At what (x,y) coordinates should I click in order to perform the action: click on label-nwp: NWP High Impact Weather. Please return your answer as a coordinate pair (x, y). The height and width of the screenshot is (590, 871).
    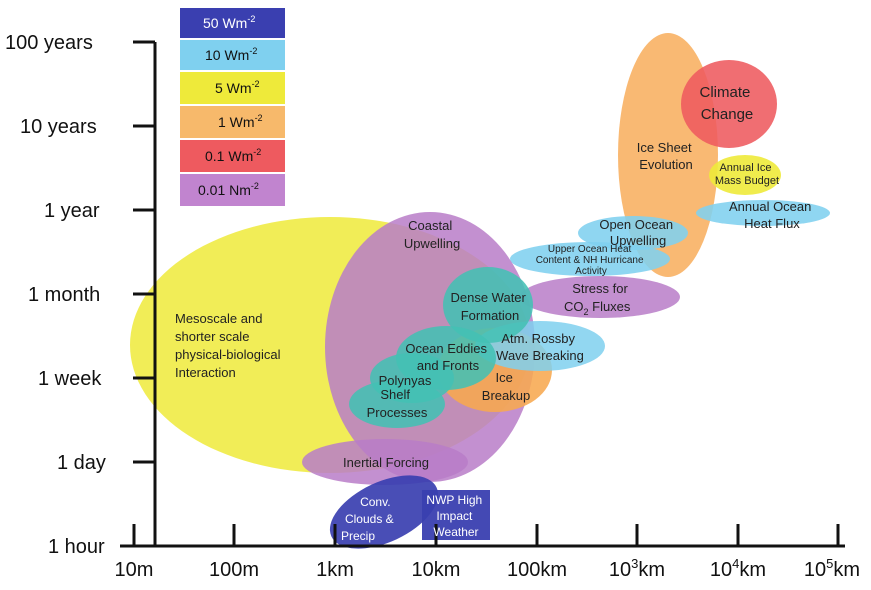
    Looking at the image, I should click on (455, 516).